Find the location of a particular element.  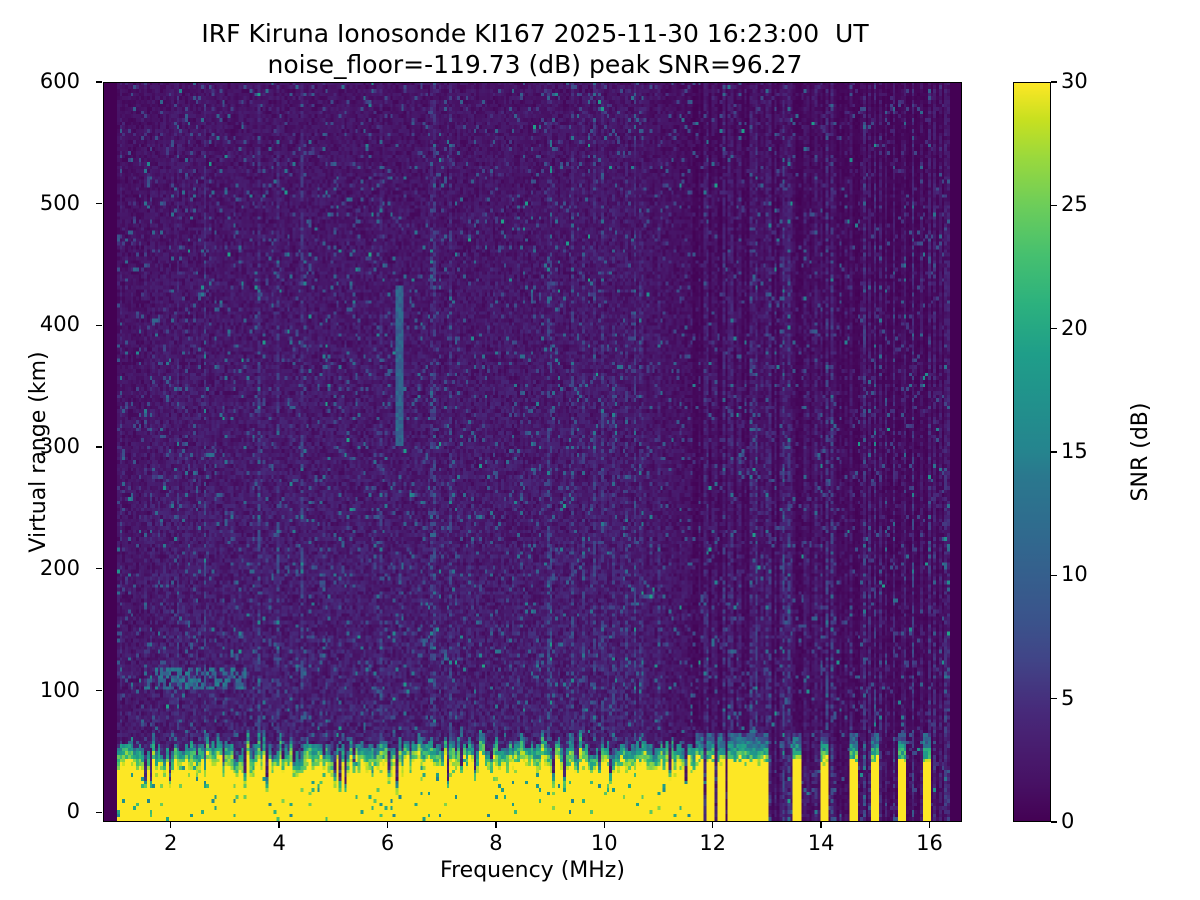

colorbar-label: SNR (dB) is located at coordinates (1140, 452).